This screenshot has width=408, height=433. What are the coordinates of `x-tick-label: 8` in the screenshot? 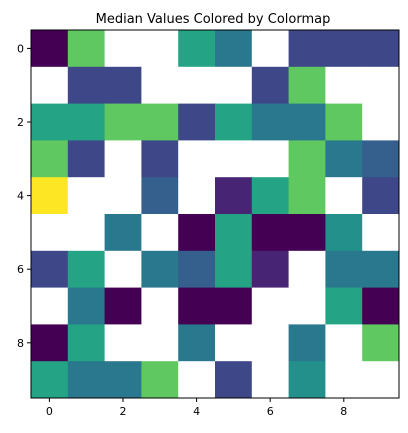 It's located at (343, 411).